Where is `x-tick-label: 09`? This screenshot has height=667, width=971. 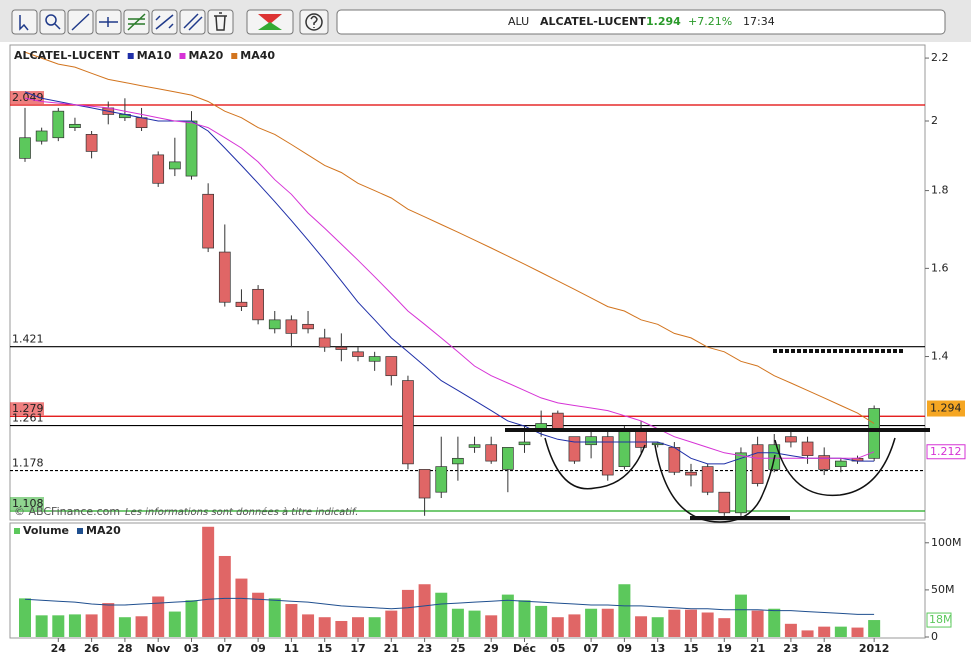
x-tick-label: 09 is located at coordinates (624, 648).